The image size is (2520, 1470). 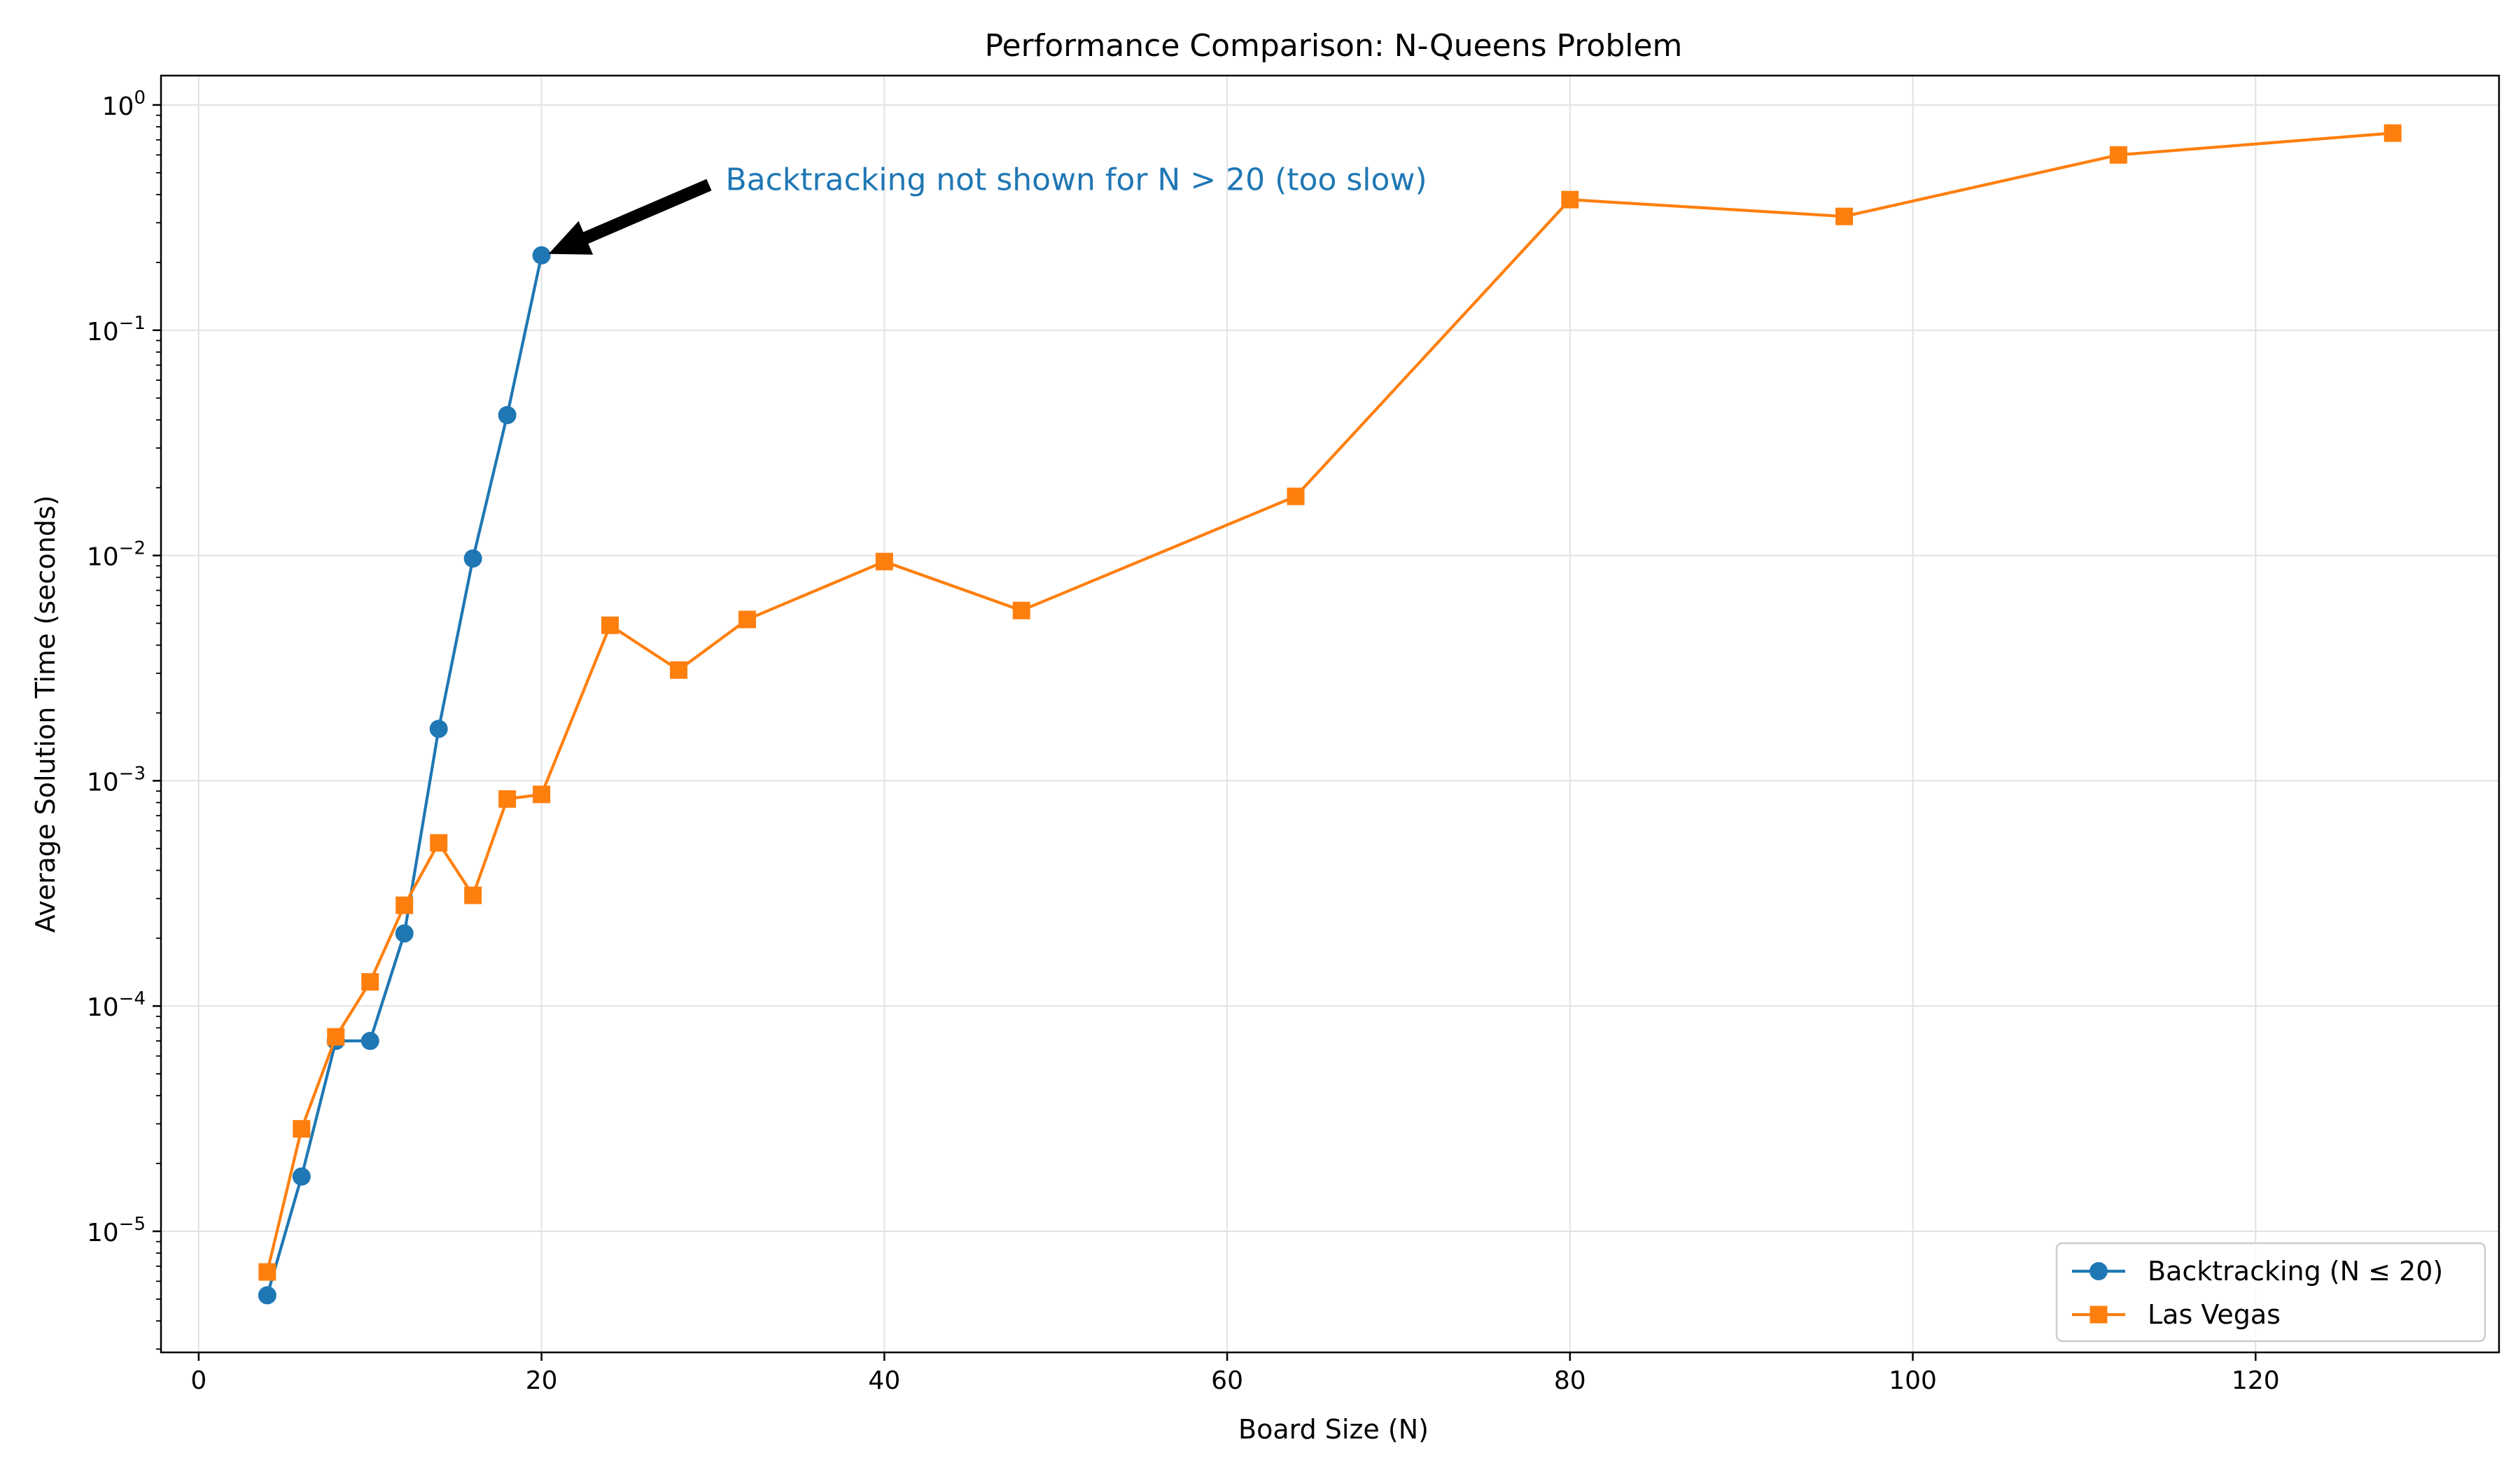 What do you see at coordinates (2256, 1380) in the screenshot?
I see `x-tick-label: 120` at bounding box center [2256, 1380].